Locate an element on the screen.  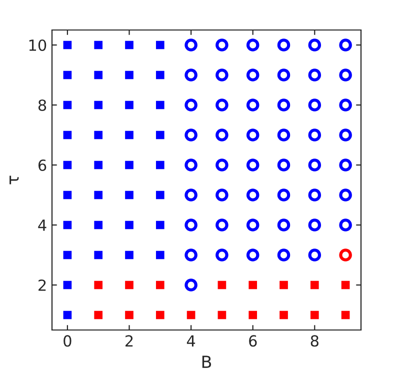
y-tick-label: 10 is located at coordinates (37, 45).